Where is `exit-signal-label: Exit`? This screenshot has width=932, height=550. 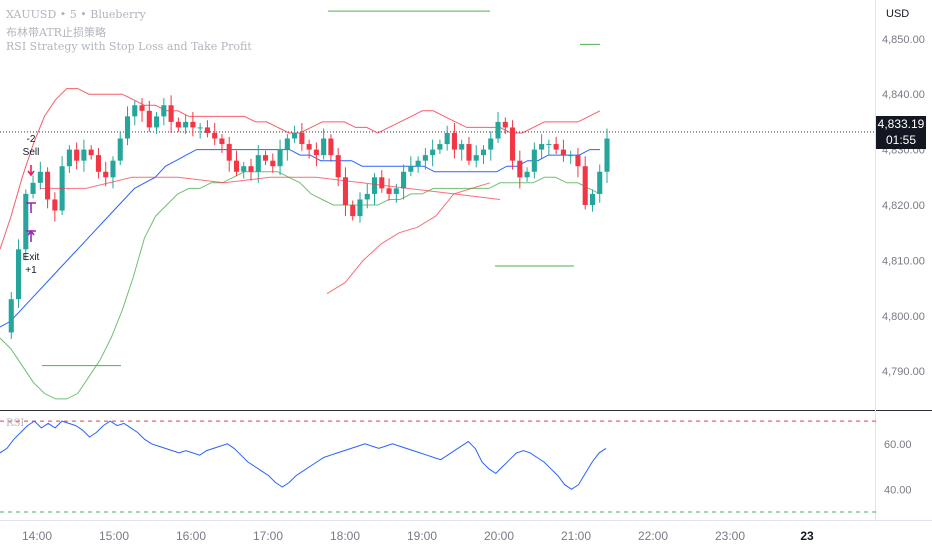 exit-signal-label: Exit is located at coordinates (31, 257).